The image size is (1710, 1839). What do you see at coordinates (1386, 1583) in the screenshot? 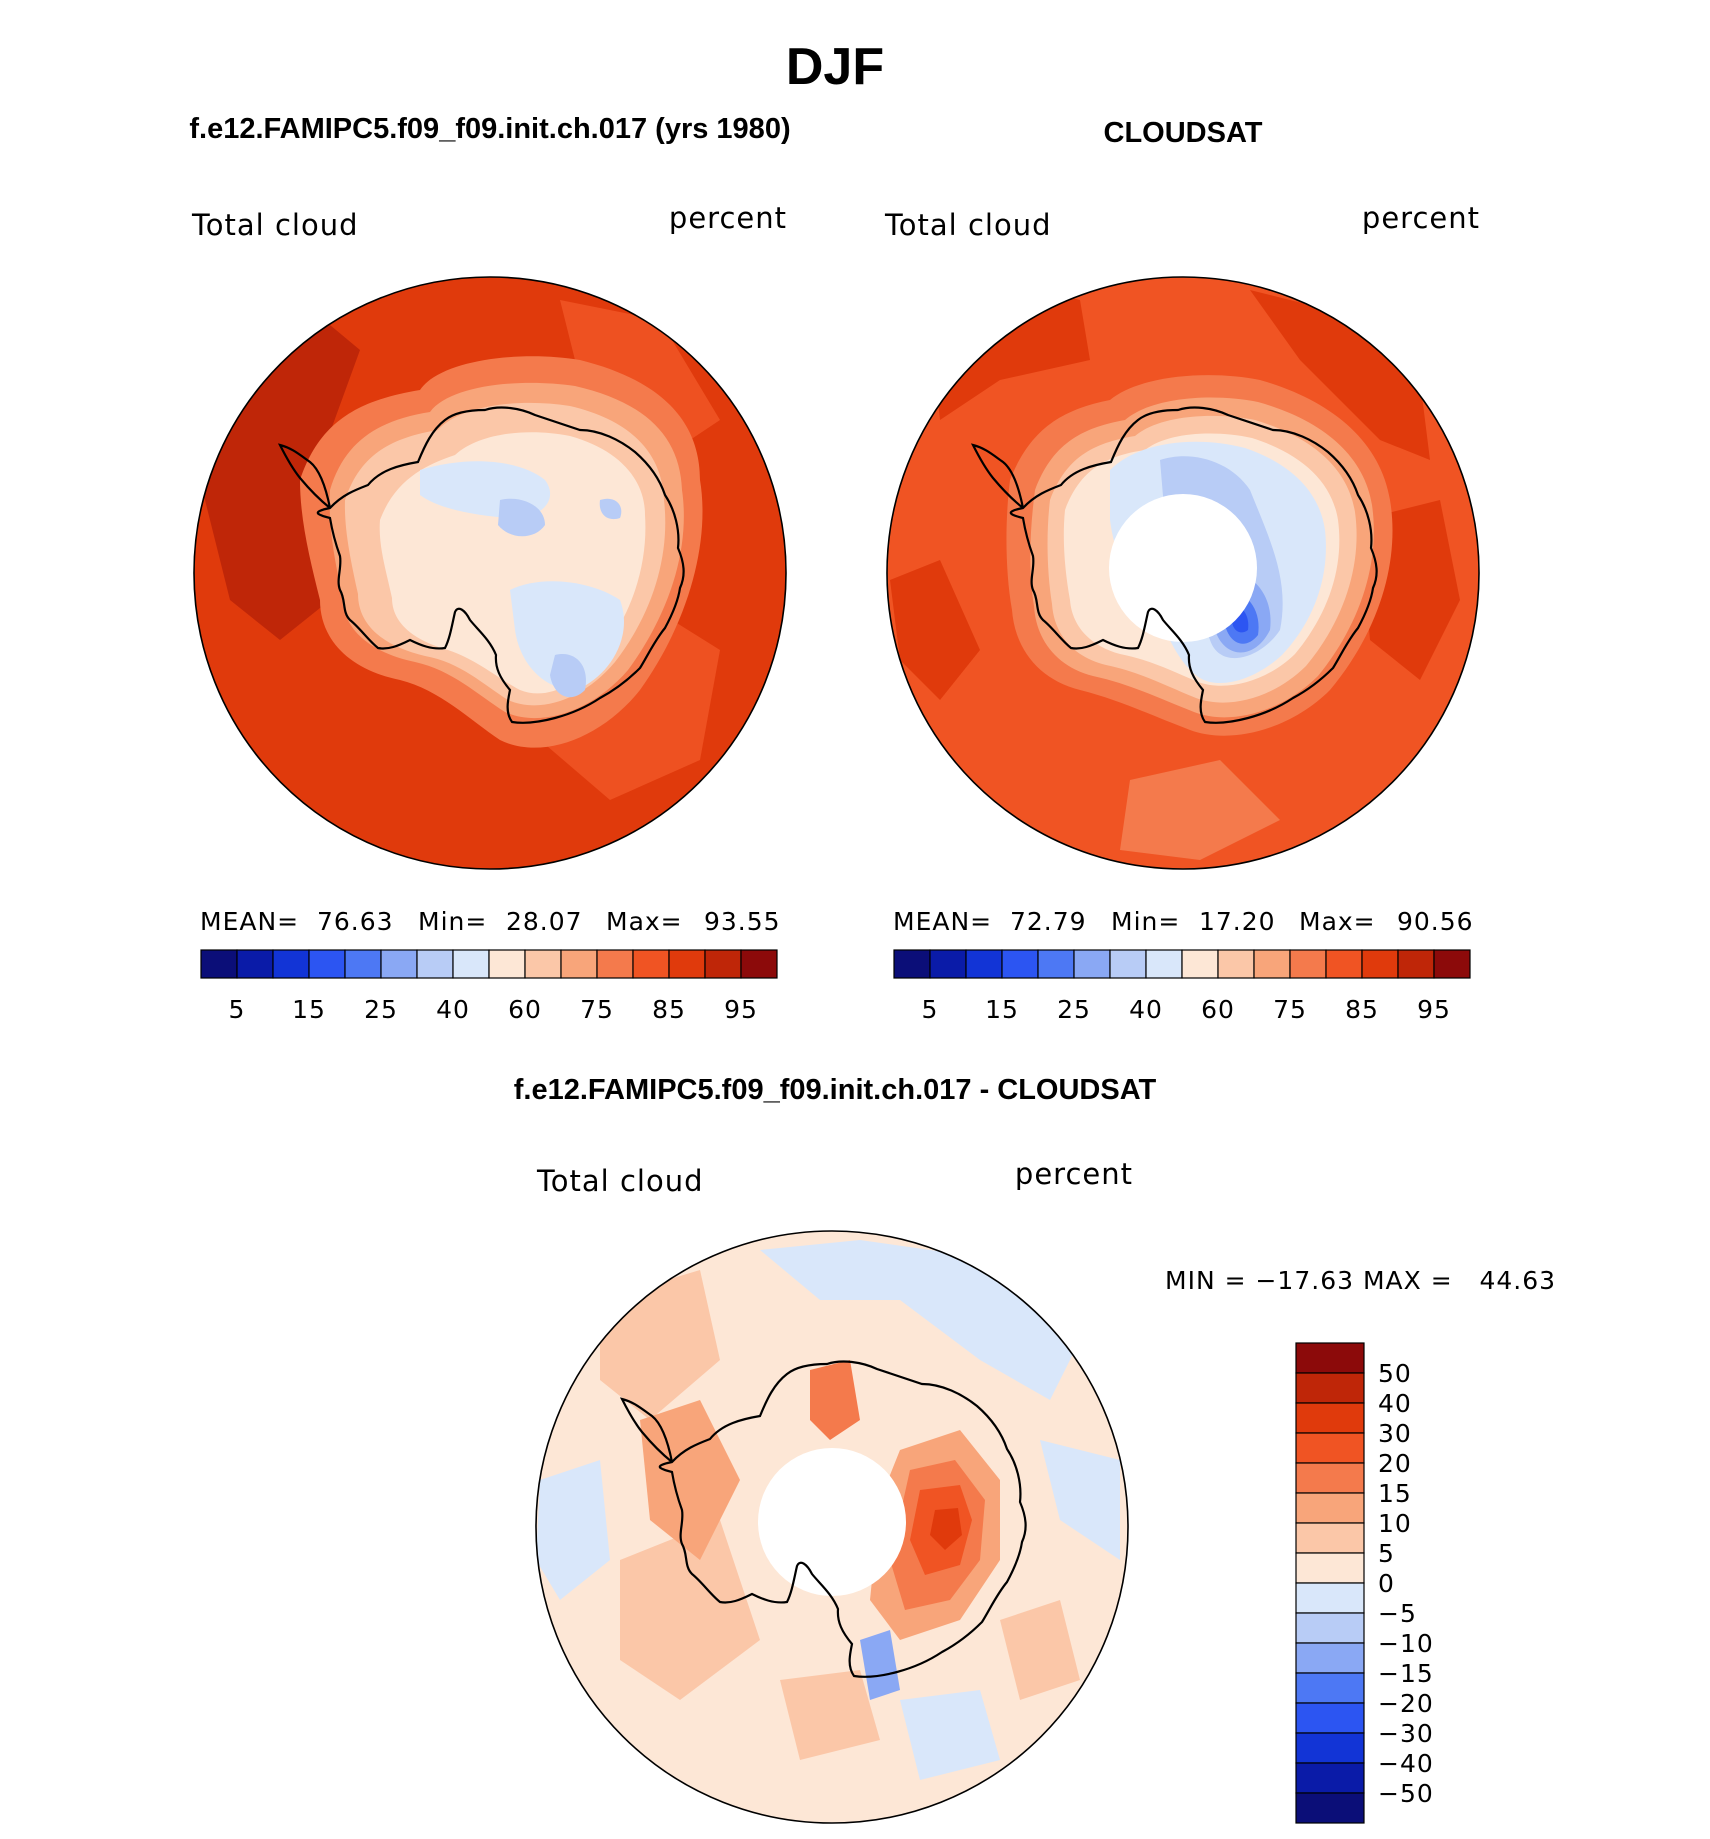
I see `colorbar-tick-label: 0` at bounding box center [1386, 1583].